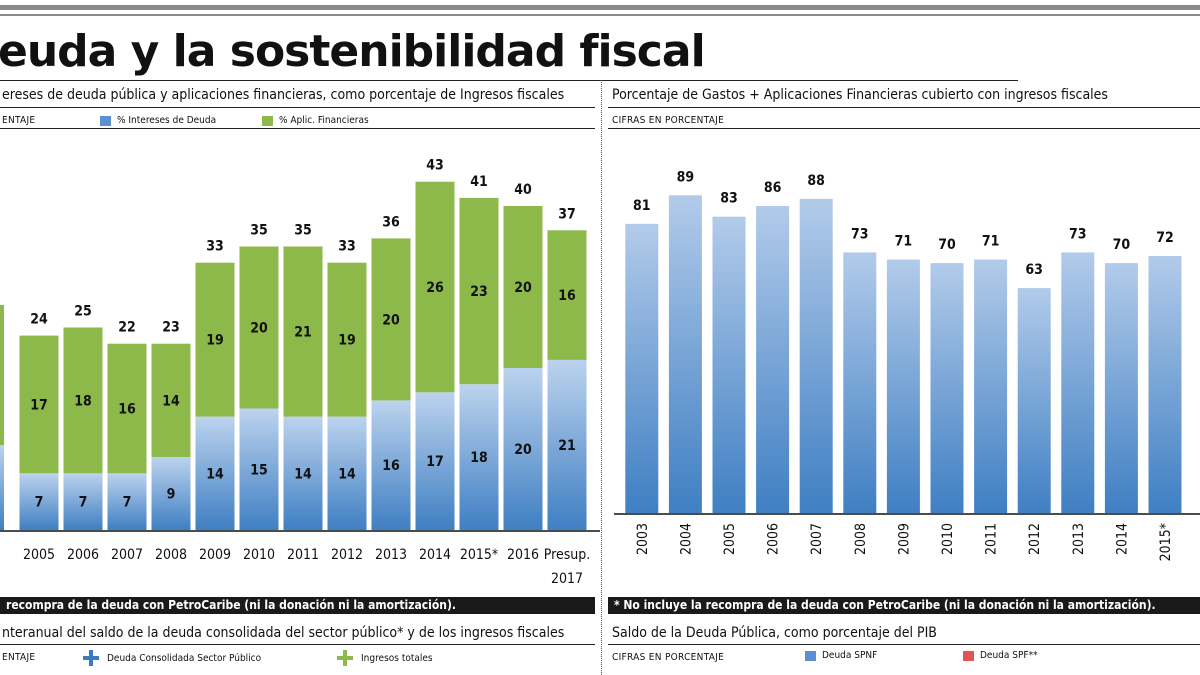 The width and height of the screenshot is (1200, 675). I want to click on label-intereses-2005: 7, so click(39, 503).